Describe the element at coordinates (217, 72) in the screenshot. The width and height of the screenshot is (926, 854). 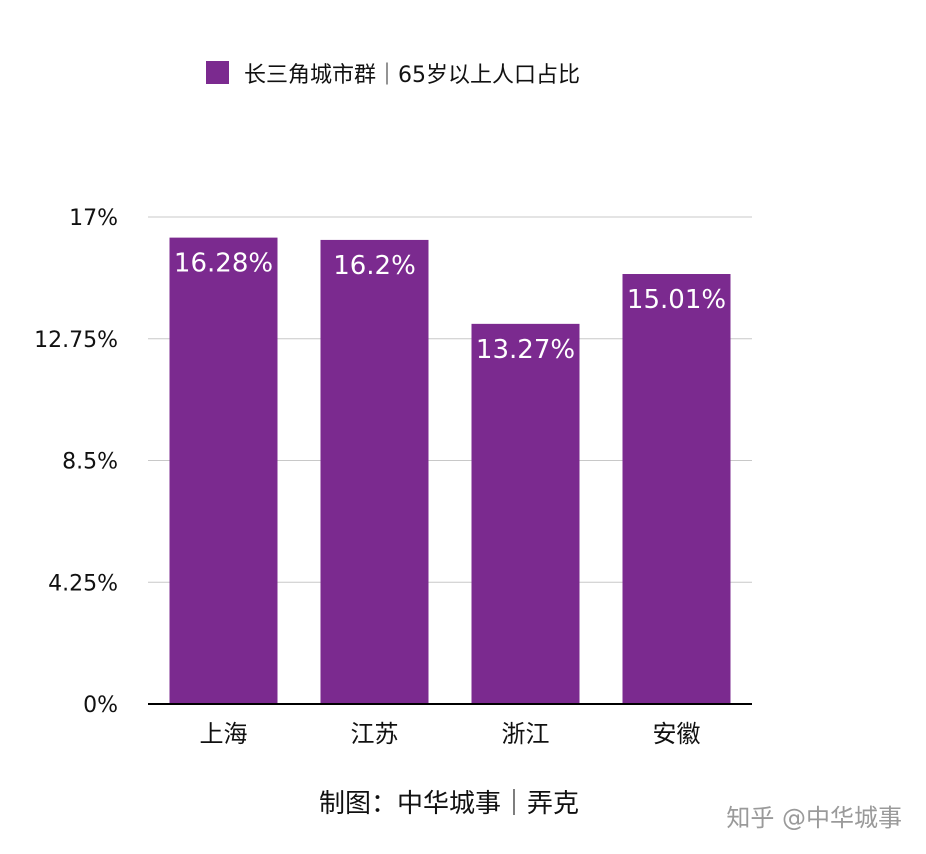
I see `legend-swatch` at that location.